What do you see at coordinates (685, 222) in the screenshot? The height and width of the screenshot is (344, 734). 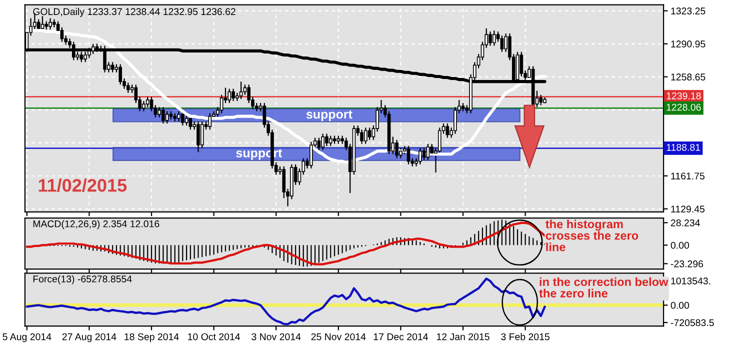 I see `y-tick-label: 28.234` at bounding box center [685, 222].